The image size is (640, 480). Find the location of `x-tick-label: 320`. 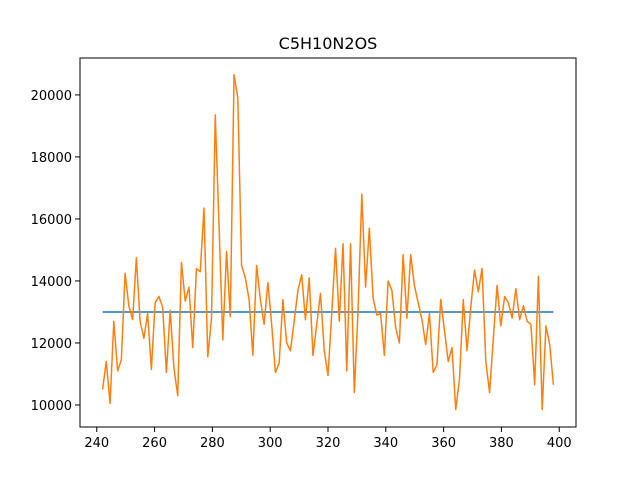

x-tick-label: 320 is located at coordinates (328, 443).